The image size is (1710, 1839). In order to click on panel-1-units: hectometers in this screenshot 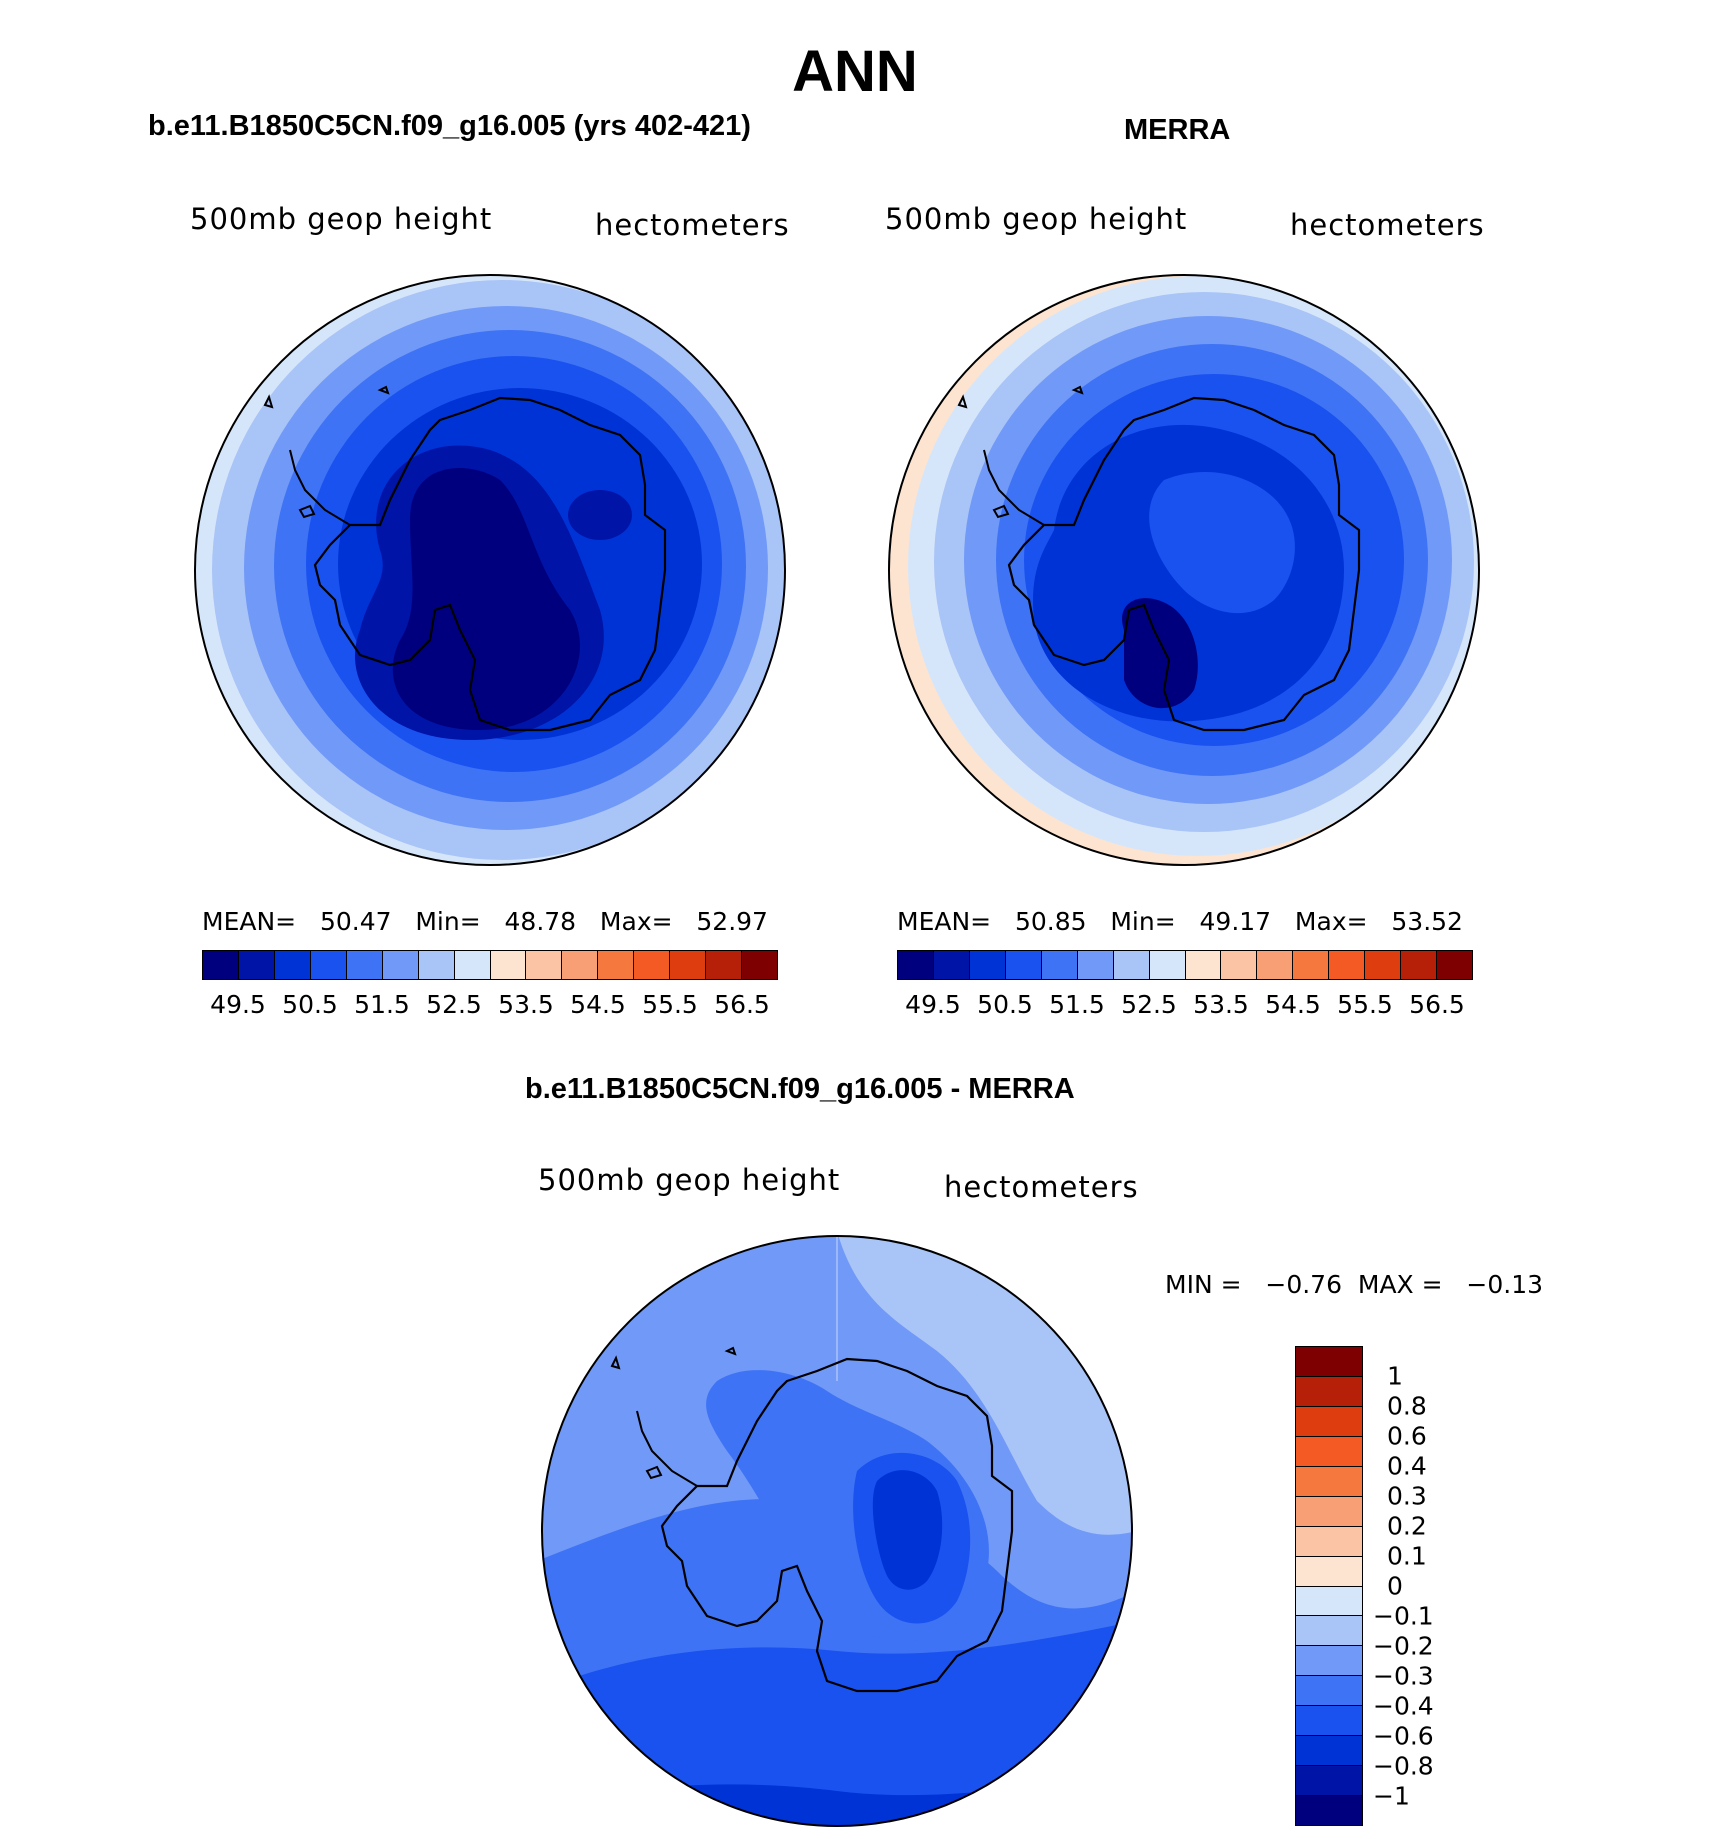, I will do `click(692, 225)`.